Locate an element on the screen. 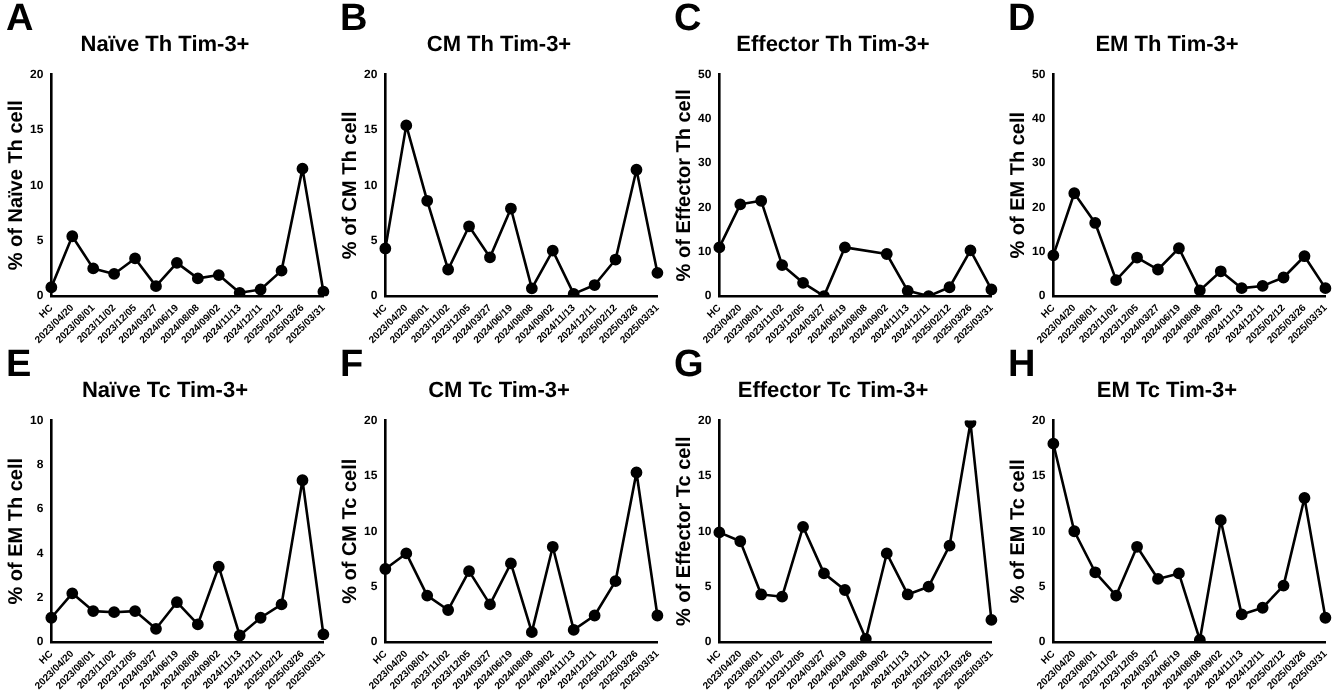 The image size is (1338, 692). text: D is located at coordinates (1022, 20).